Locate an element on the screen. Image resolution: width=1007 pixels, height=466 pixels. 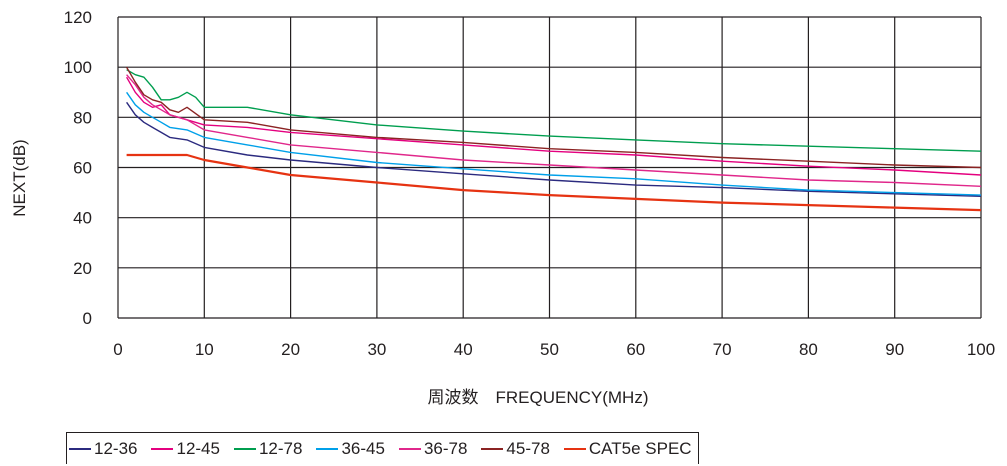
legend-item: 36-45 is located at coordinates (350, 448).